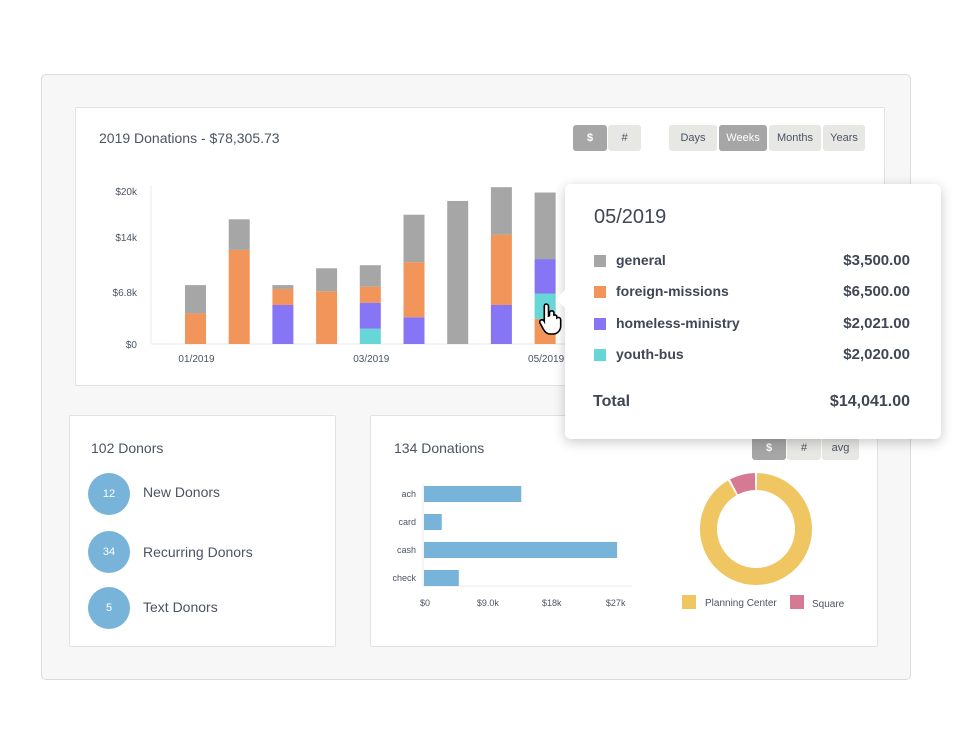 Image resolution: width=960 pixels, height=754 pixels. I want to click on donut-slice-square, so click(743, 484).